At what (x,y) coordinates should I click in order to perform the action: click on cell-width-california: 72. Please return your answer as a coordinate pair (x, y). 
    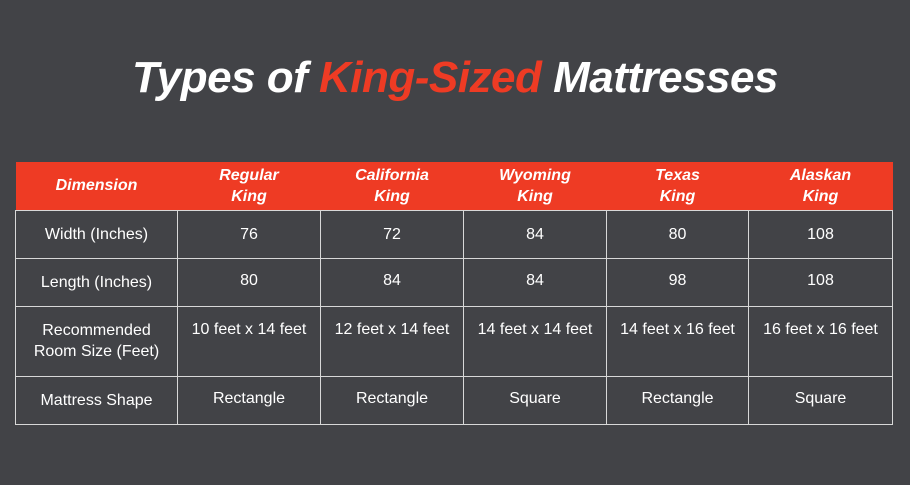
    Looking at the image, I should click on (392, 234).